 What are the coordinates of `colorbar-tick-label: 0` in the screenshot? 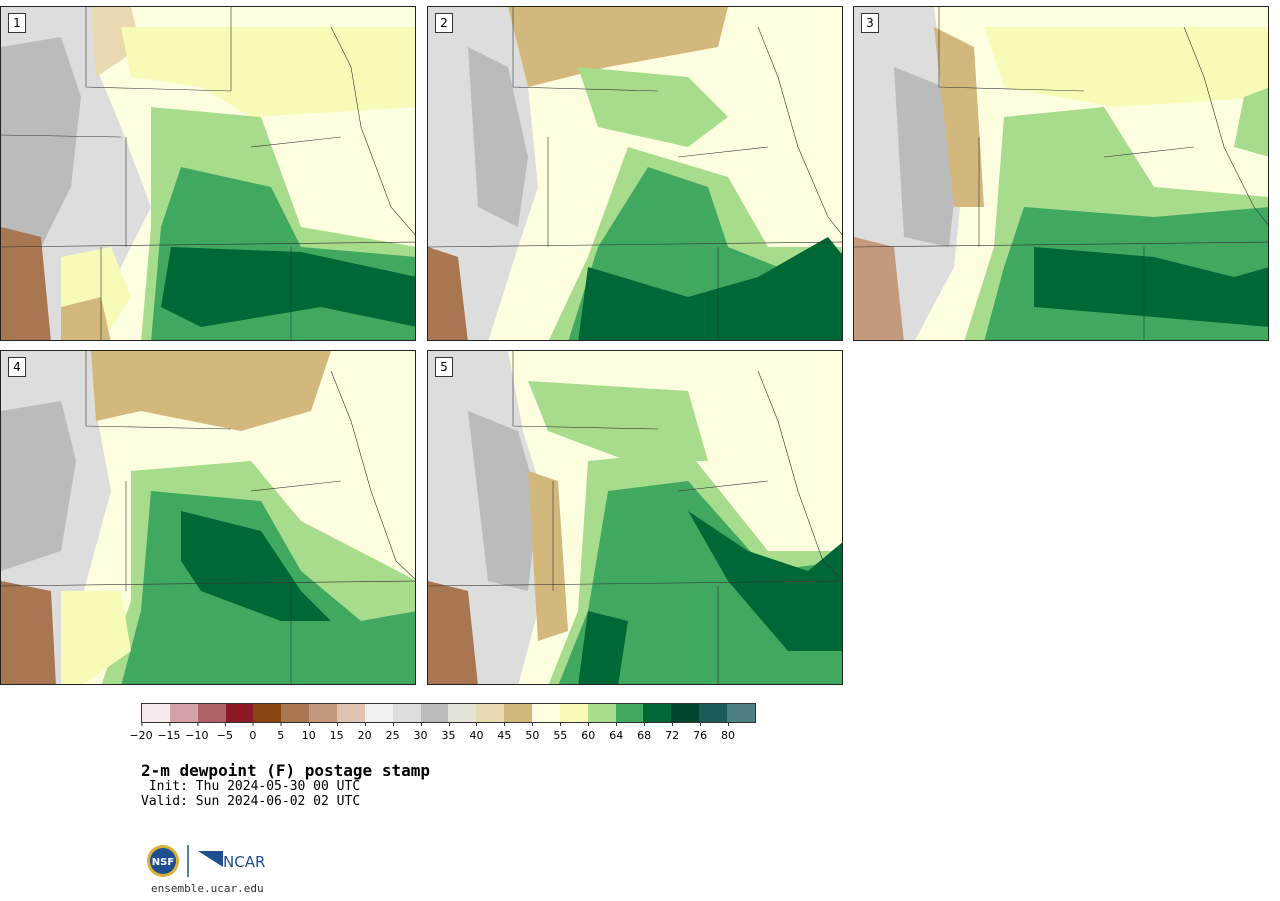 It's located at (252, 732).